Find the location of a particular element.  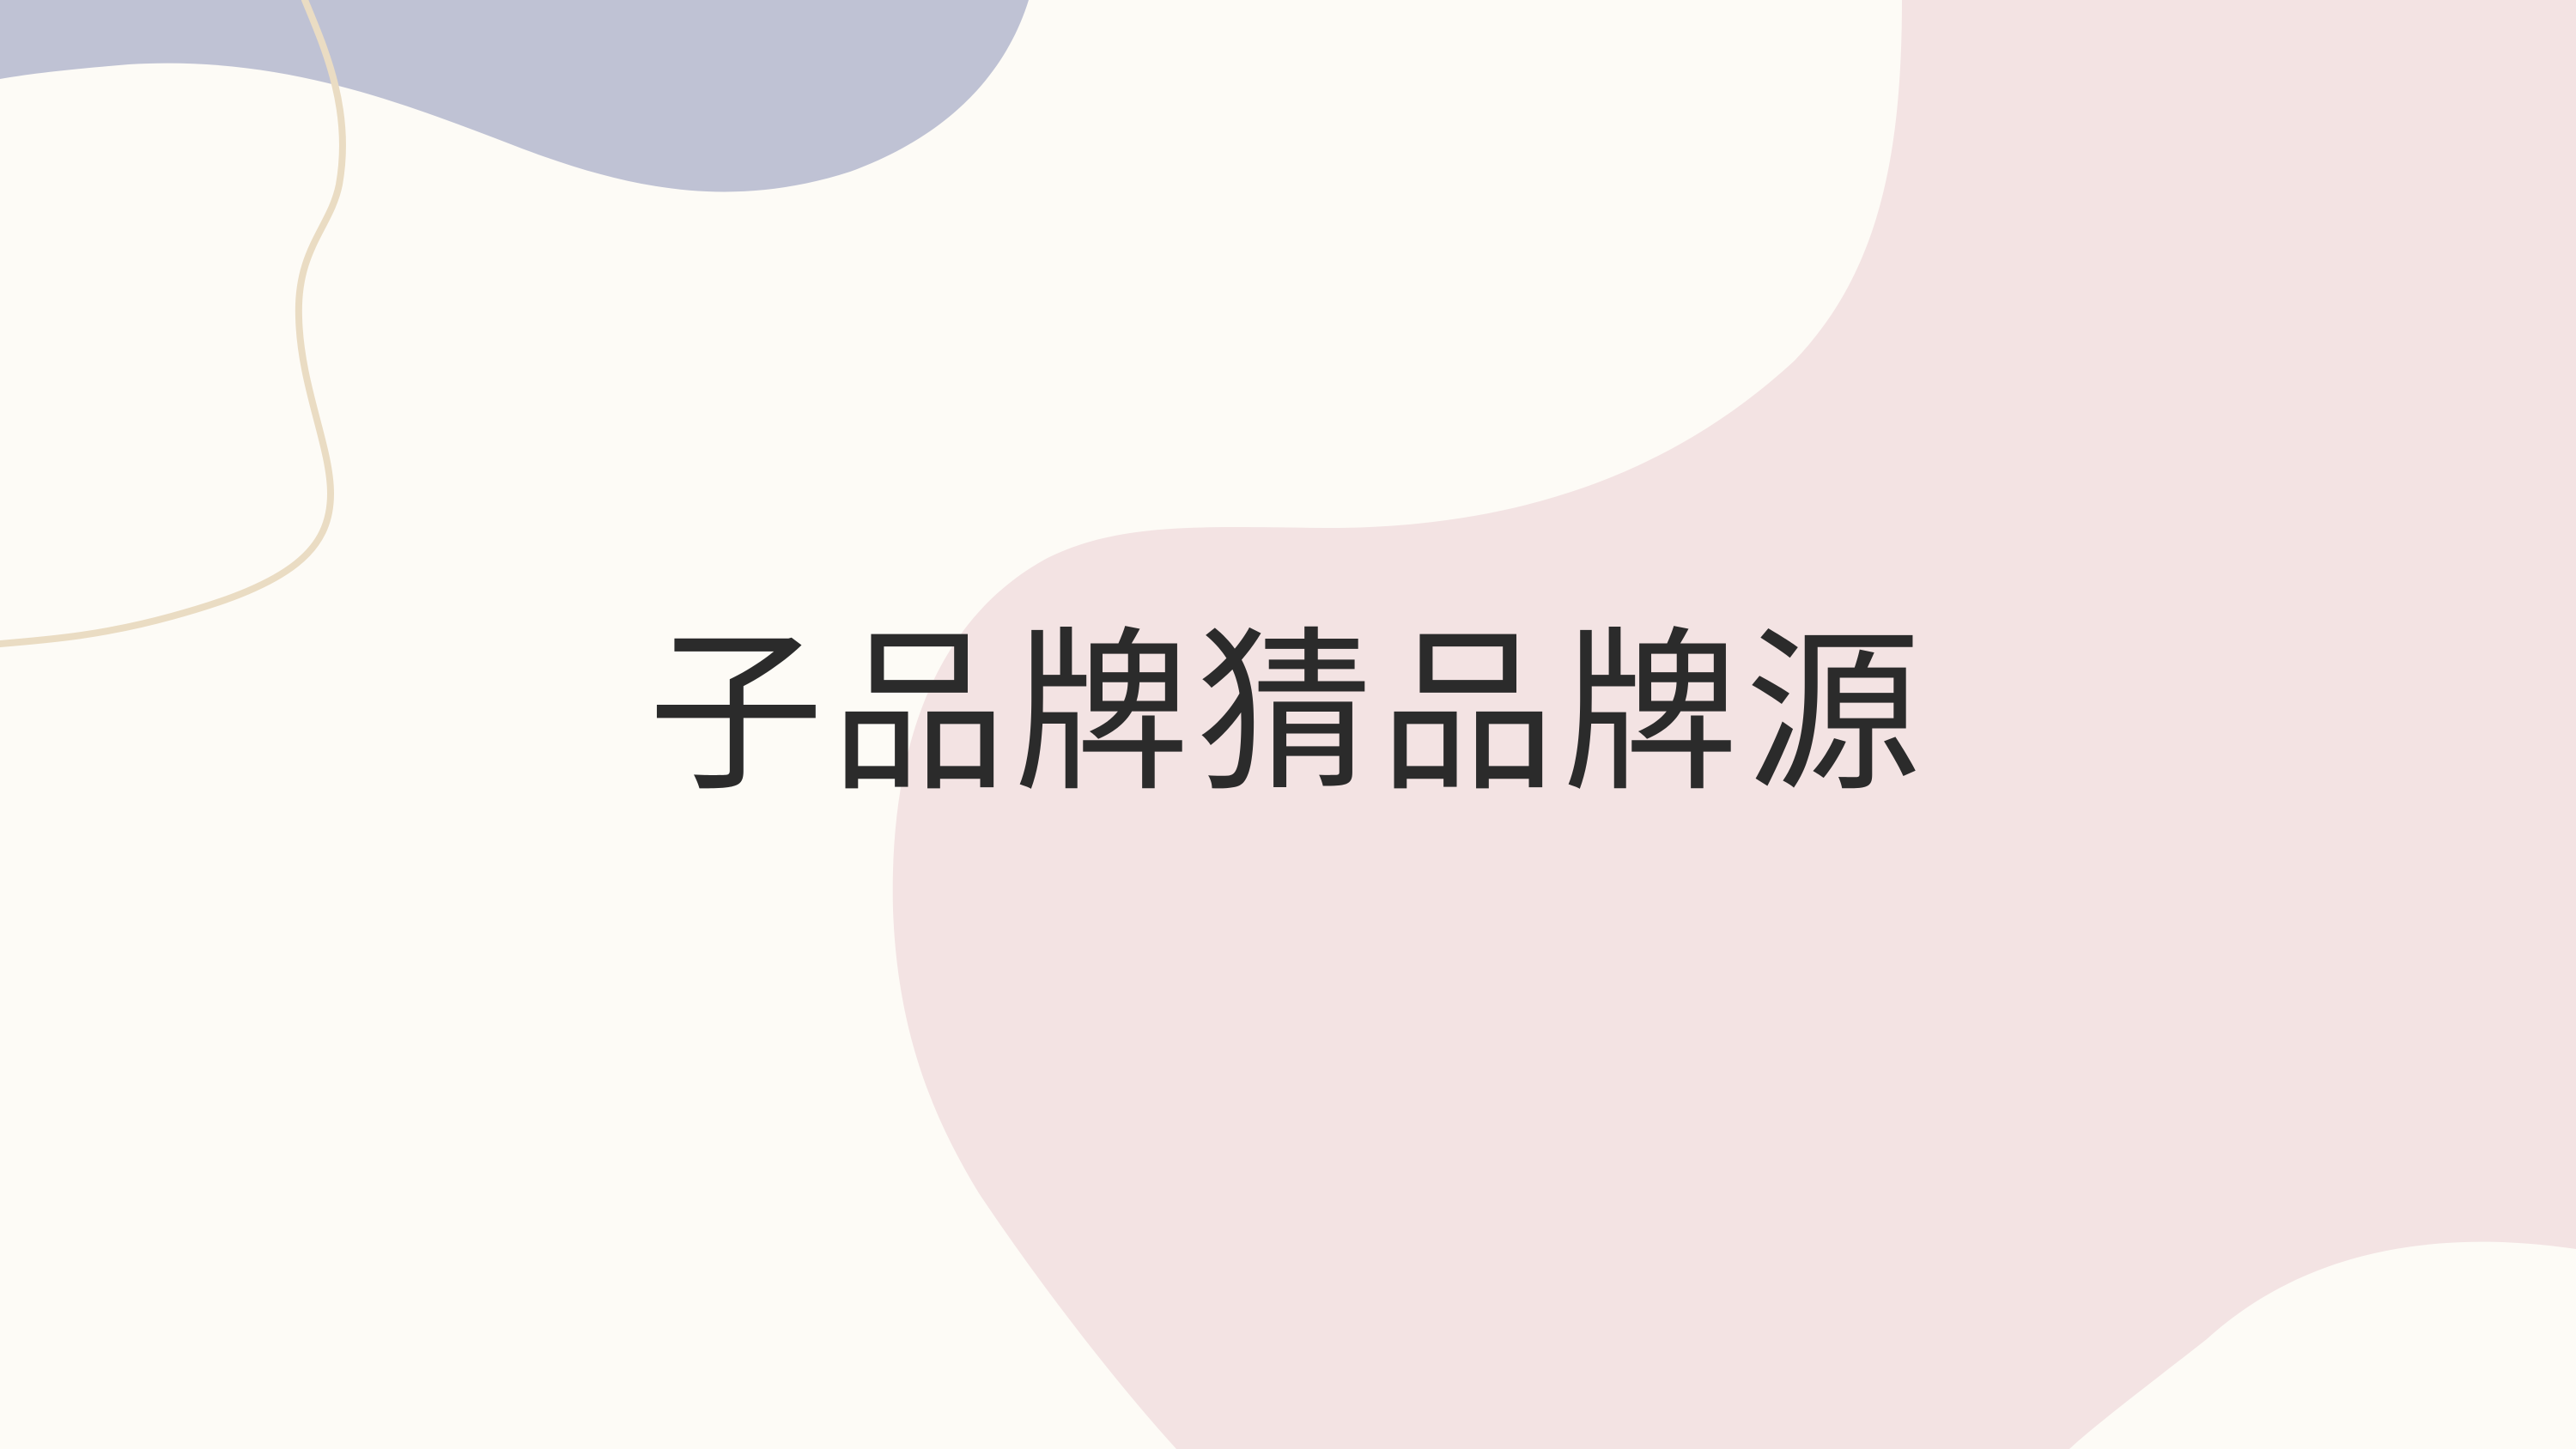

blue-blob-shape is located at coordinates (514, 96).